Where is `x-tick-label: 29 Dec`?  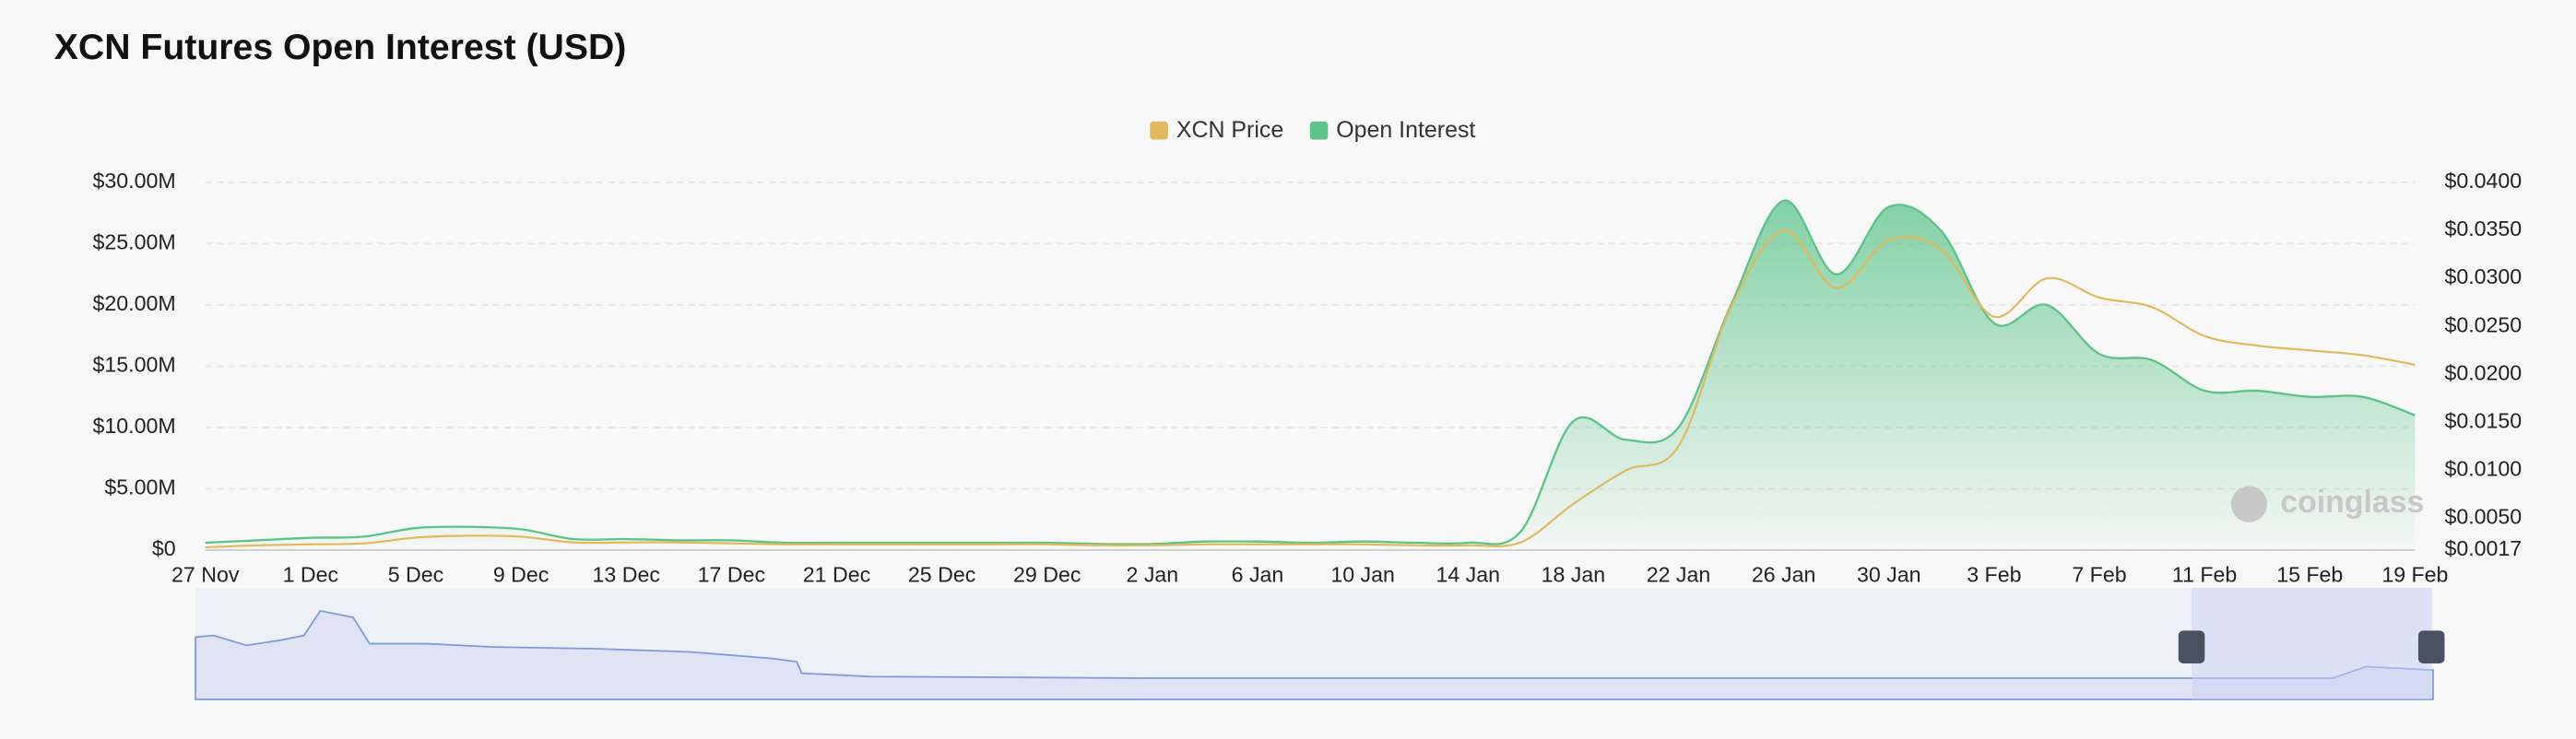
x-tick-label: 29 Dec is located at coordinates (1047, 575).